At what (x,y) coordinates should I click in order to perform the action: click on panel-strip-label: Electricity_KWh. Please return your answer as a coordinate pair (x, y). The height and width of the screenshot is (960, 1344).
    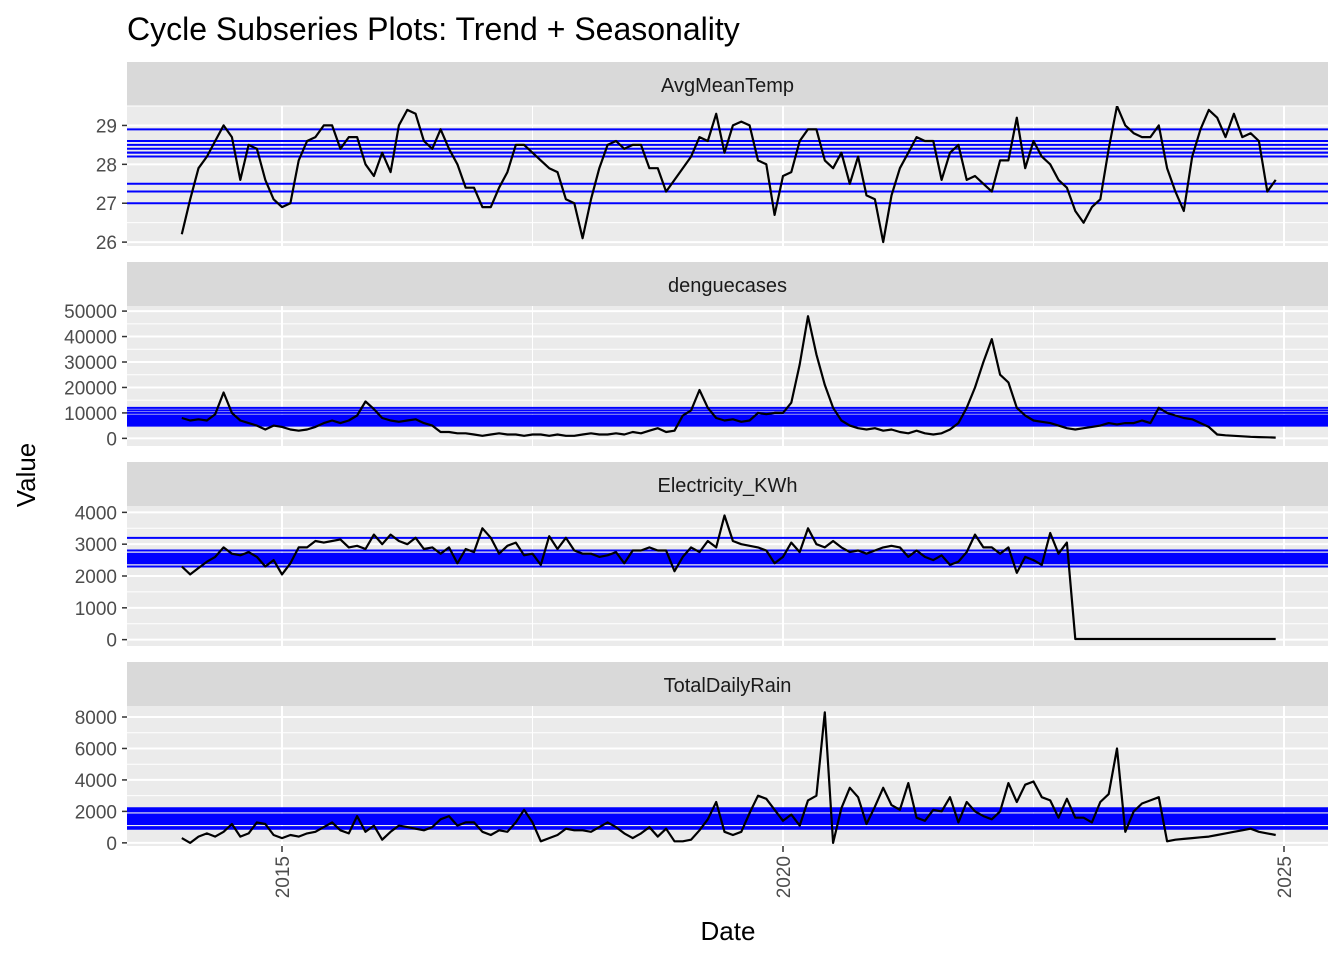
    Looking at the image, I should click on (727, 486).